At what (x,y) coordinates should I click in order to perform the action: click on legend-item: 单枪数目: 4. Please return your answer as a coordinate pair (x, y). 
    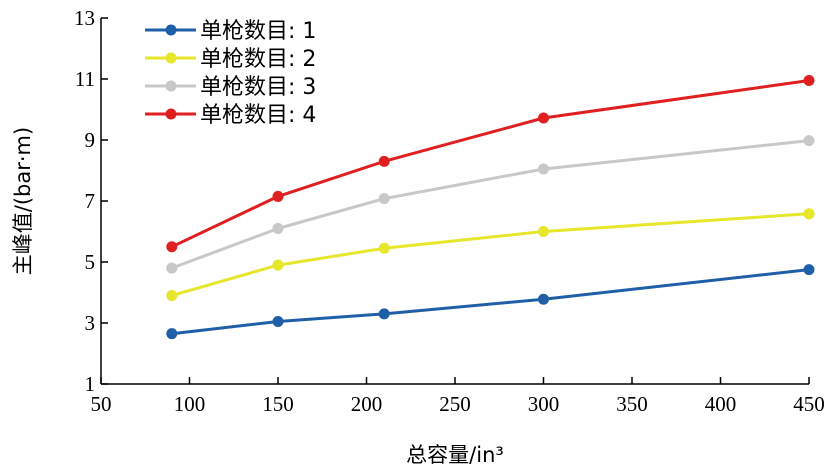
    Looking at the image, I should click on (230, 115).